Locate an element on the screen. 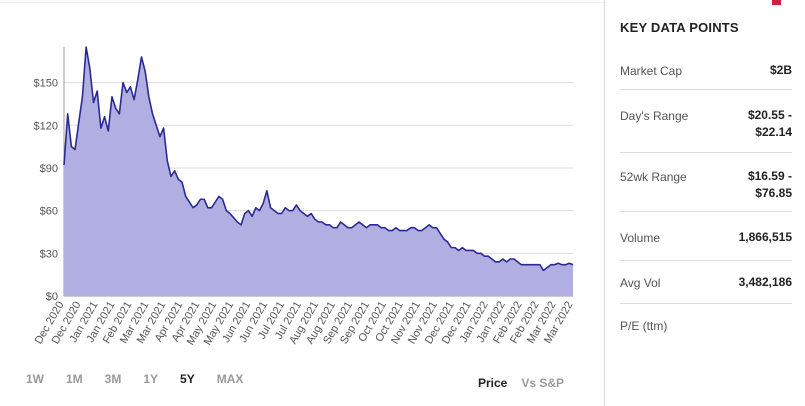 The width and height of the screenshot is (805, 406). value-days-range-low: $20.55 - is located at coordinates (769, 115).